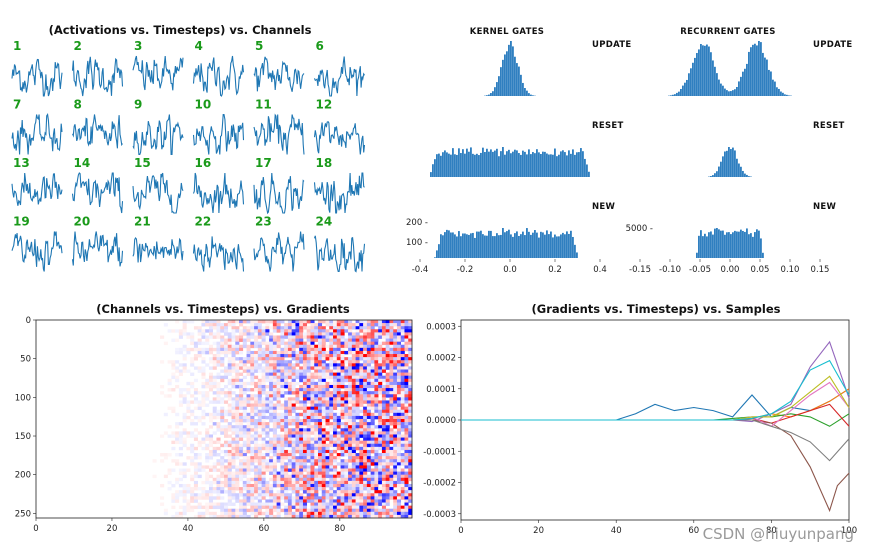 The width and height of the screenshot is (872, 551). I want to click on row-title-new-kernel: NEW, so click(604, 207).